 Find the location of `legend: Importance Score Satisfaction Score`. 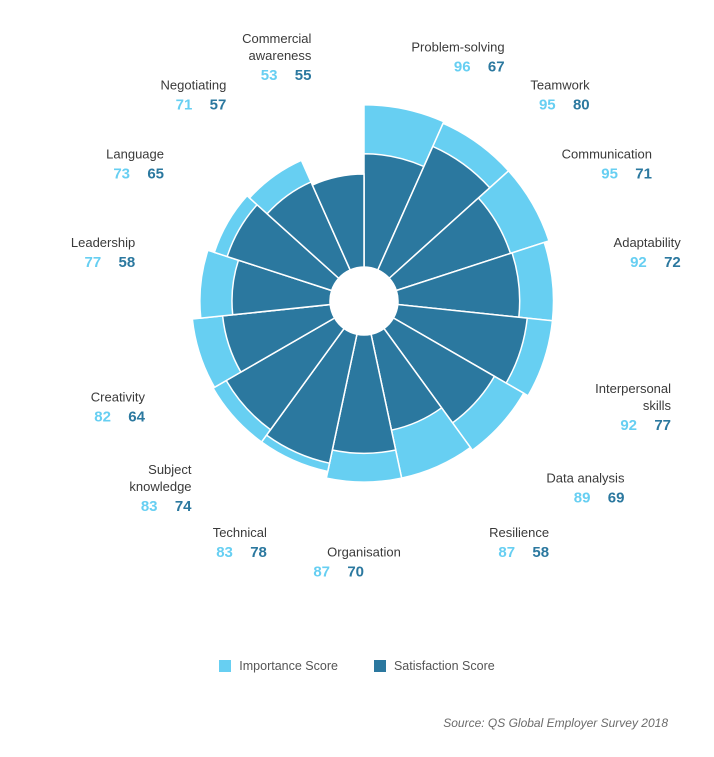

legend: Importance Score Satisfaction Score is located at coordinates (357, 666).